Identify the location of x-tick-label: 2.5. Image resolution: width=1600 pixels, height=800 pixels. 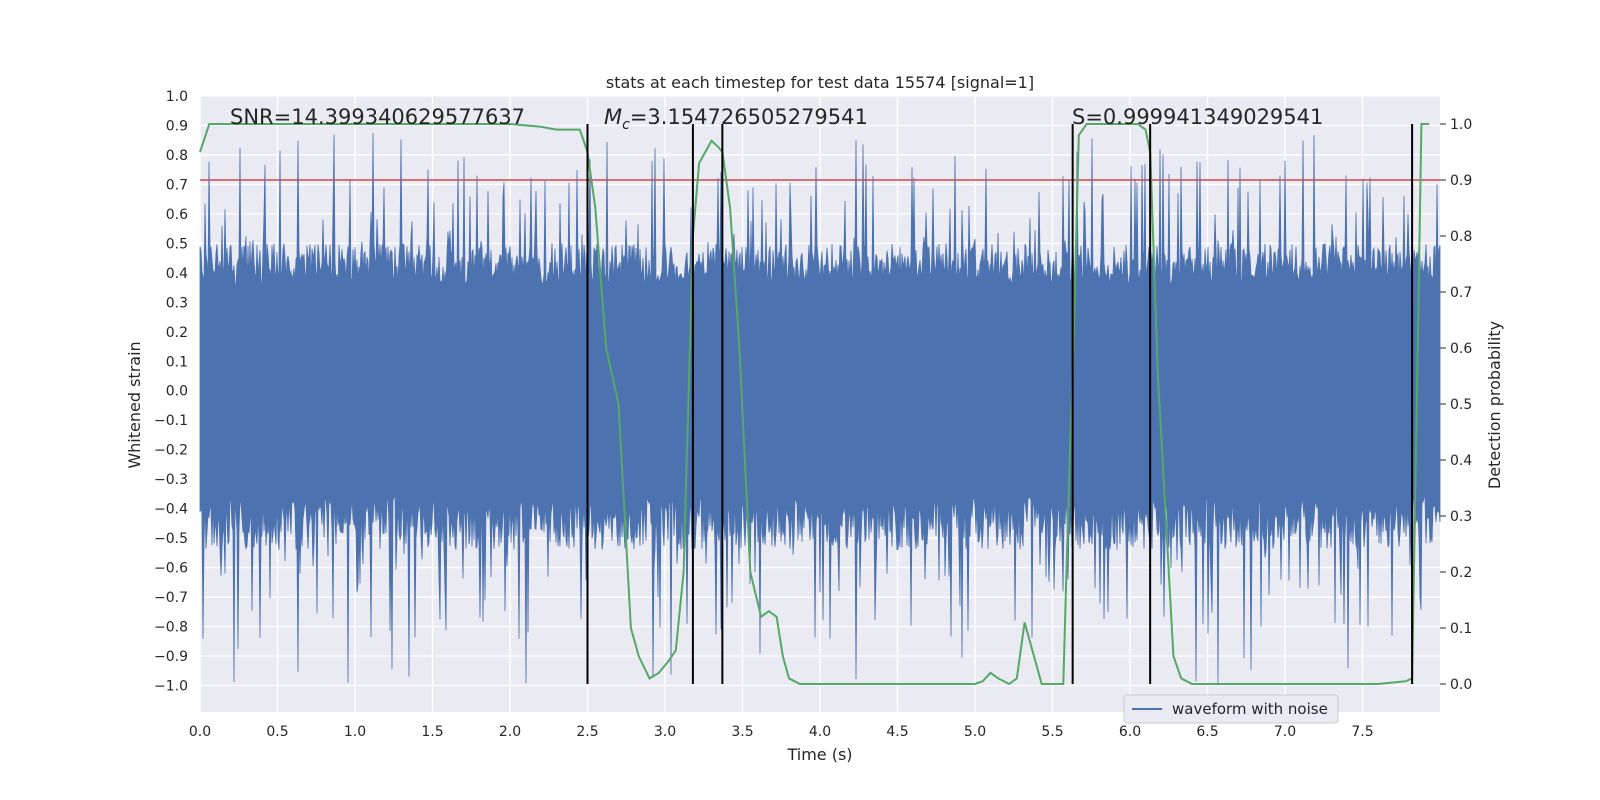
(587, 732).